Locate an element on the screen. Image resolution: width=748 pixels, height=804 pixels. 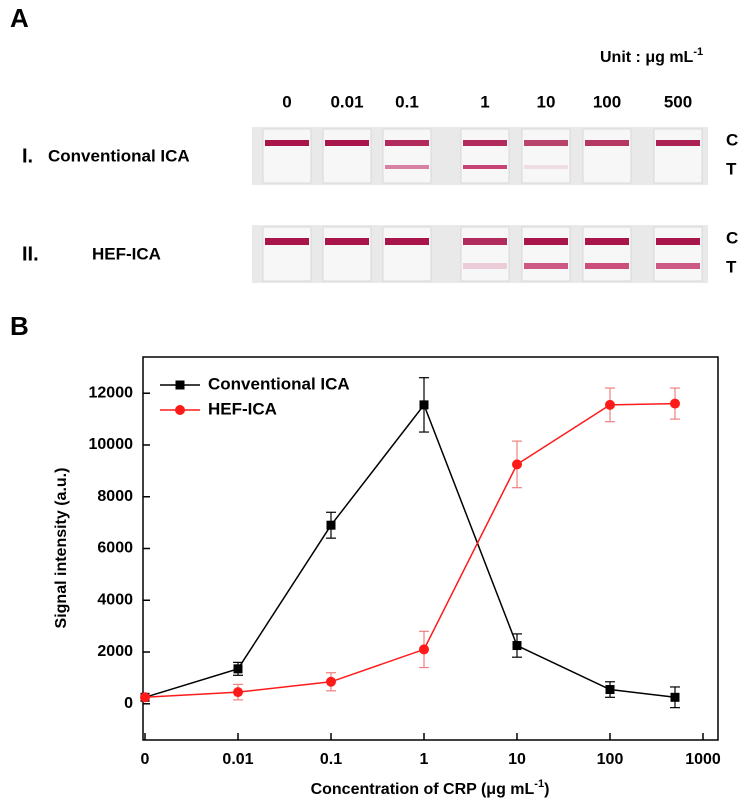
concentration-label: 0.01 is located at coordinates (346, 101).